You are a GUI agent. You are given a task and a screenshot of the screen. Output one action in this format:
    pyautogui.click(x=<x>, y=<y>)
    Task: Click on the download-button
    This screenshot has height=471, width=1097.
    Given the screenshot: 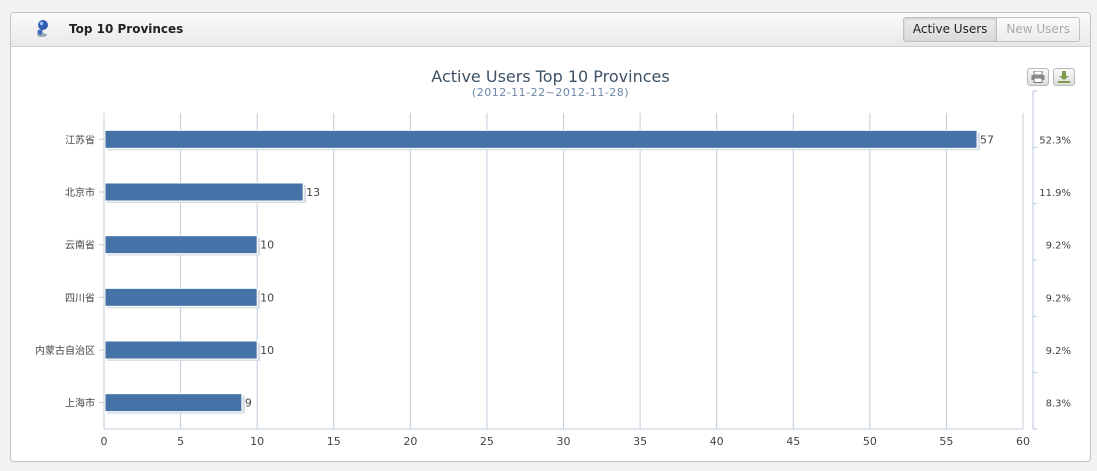 What is the action you would take?
    pyautogui.click(x=1064, y=77)
    